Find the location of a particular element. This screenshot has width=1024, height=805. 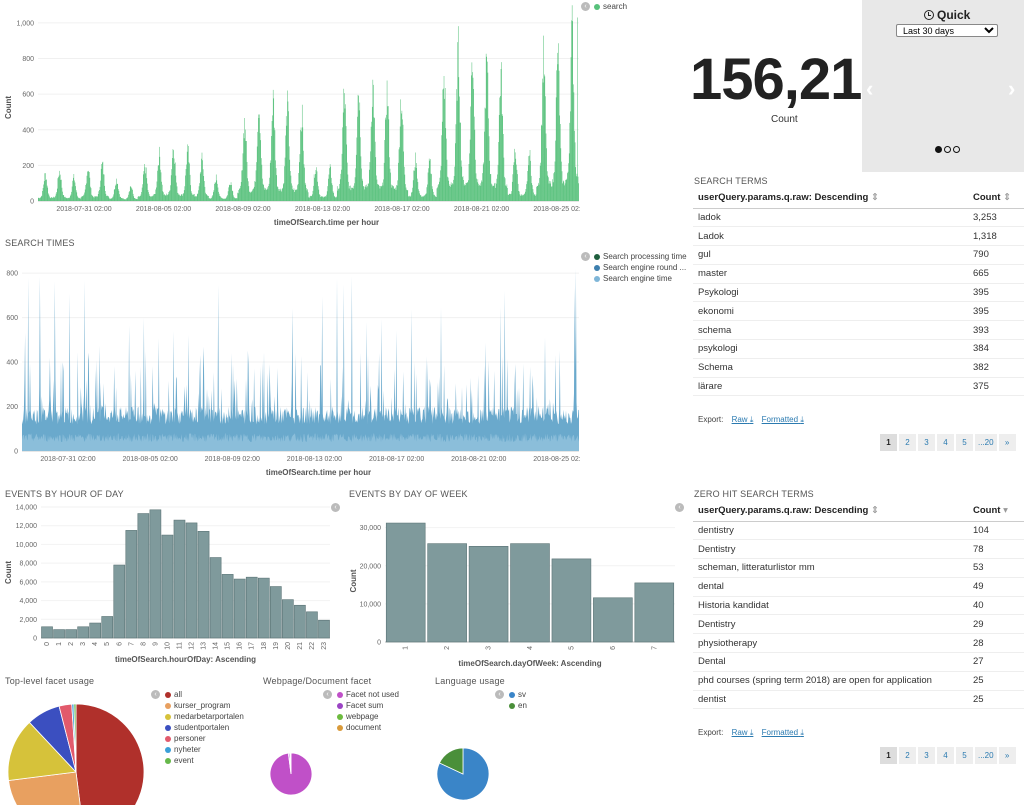

legend-item: document is located at coordinates (361, 727).